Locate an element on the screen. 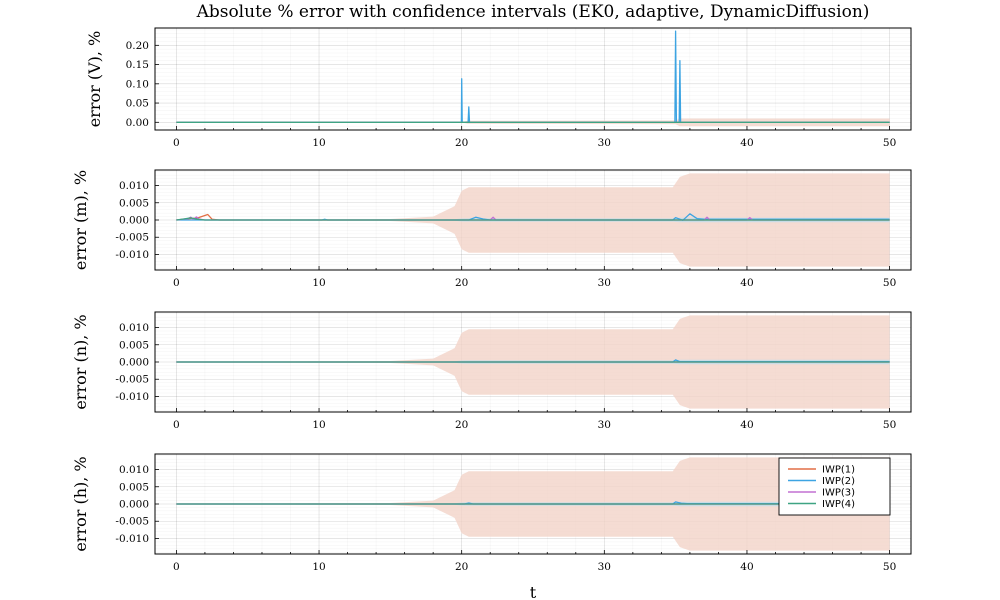 Image resolution: width=1000 pixels, height=600 pixels. series-line-iwp4 is located at coordinates (533, 219).